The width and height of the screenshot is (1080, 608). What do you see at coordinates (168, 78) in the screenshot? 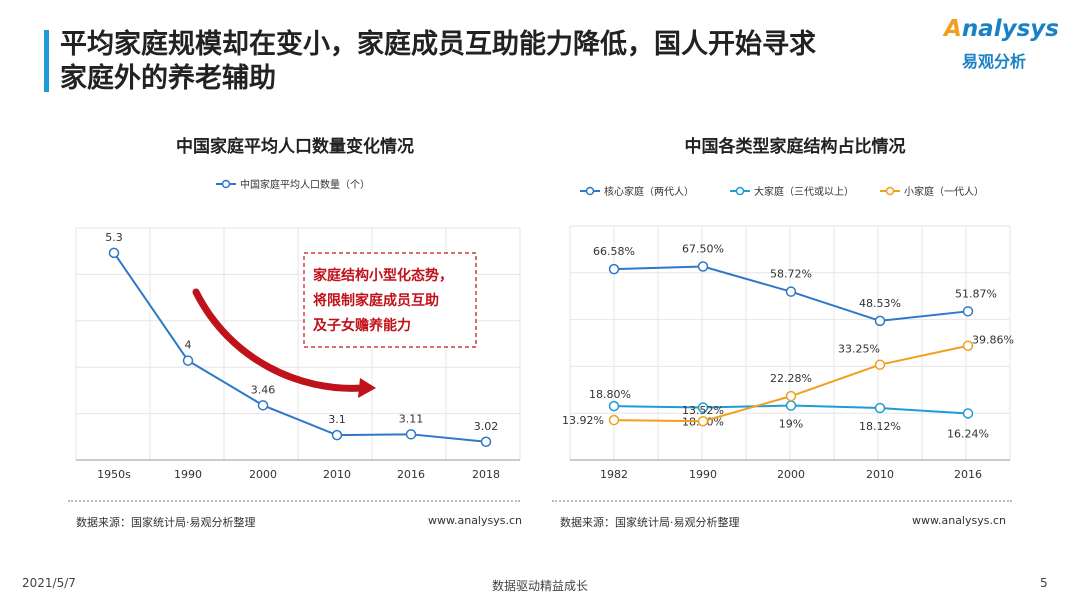
I see `page-title-line2: 家庭外的养老辅助` at bounding box center [168, 78].